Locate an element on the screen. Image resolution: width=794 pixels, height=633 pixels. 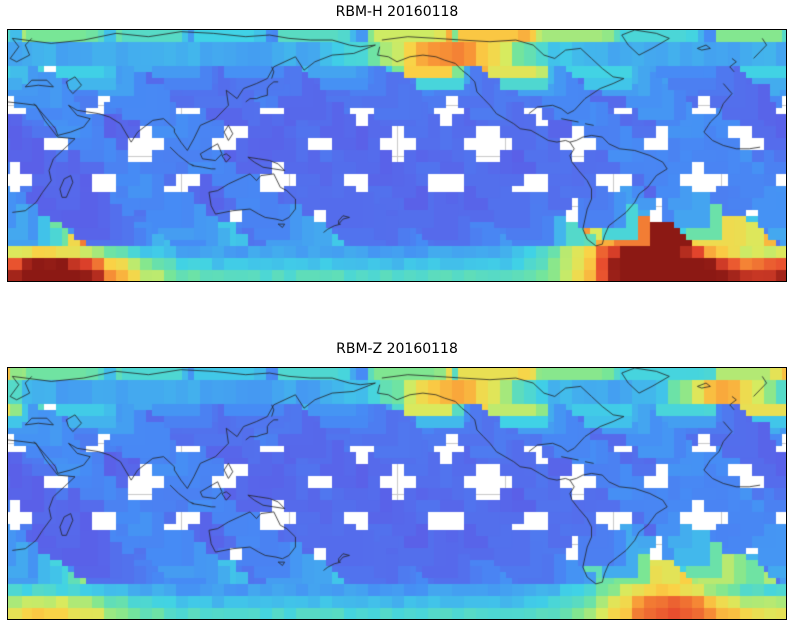
panel-title-rbm-h: RBM-H 20160118 is located at coordinates (397, 12).